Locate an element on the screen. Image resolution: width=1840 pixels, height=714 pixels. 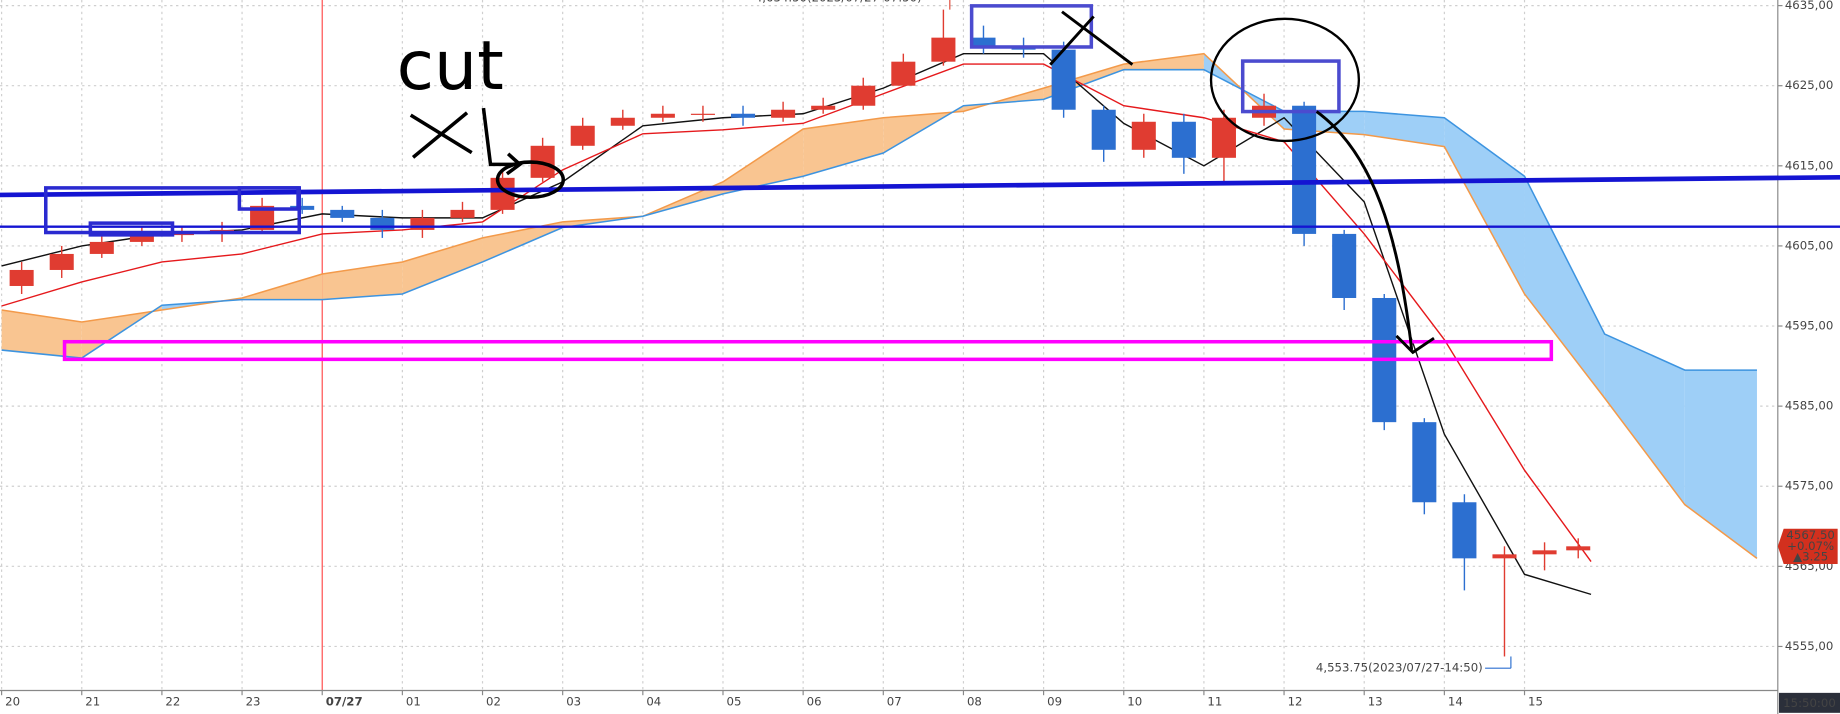
handwritten-arrow is located at coordinates (1375, 232).